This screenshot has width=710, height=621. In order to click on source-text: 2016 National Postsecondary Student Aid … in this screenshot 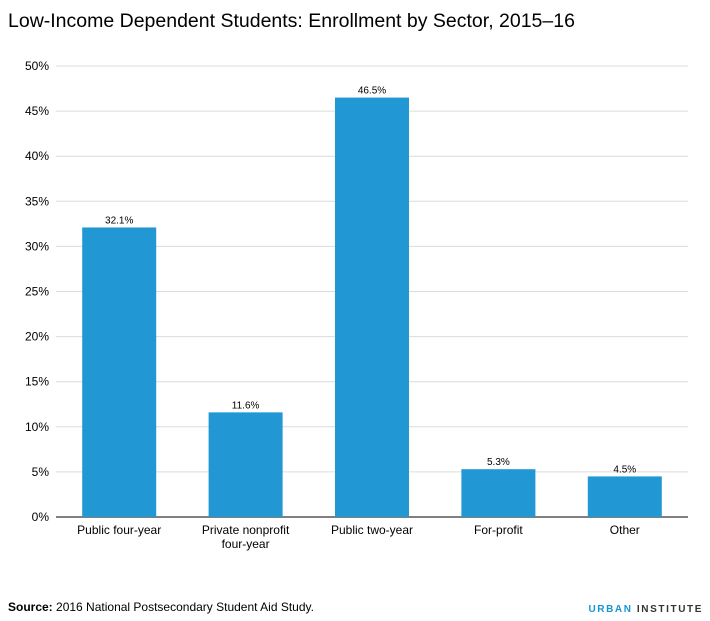, I will do `click(183, 607)`.